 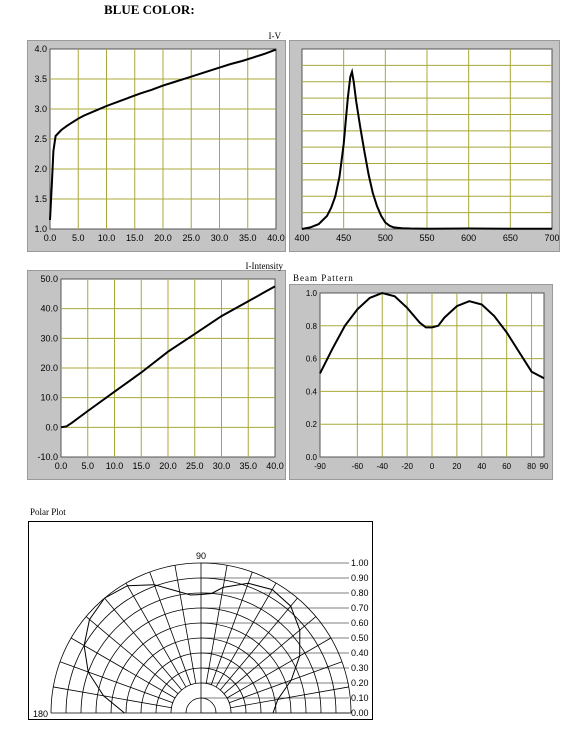 I want to click on radial-tick-label: 0.30, so click(x=360, y=668).